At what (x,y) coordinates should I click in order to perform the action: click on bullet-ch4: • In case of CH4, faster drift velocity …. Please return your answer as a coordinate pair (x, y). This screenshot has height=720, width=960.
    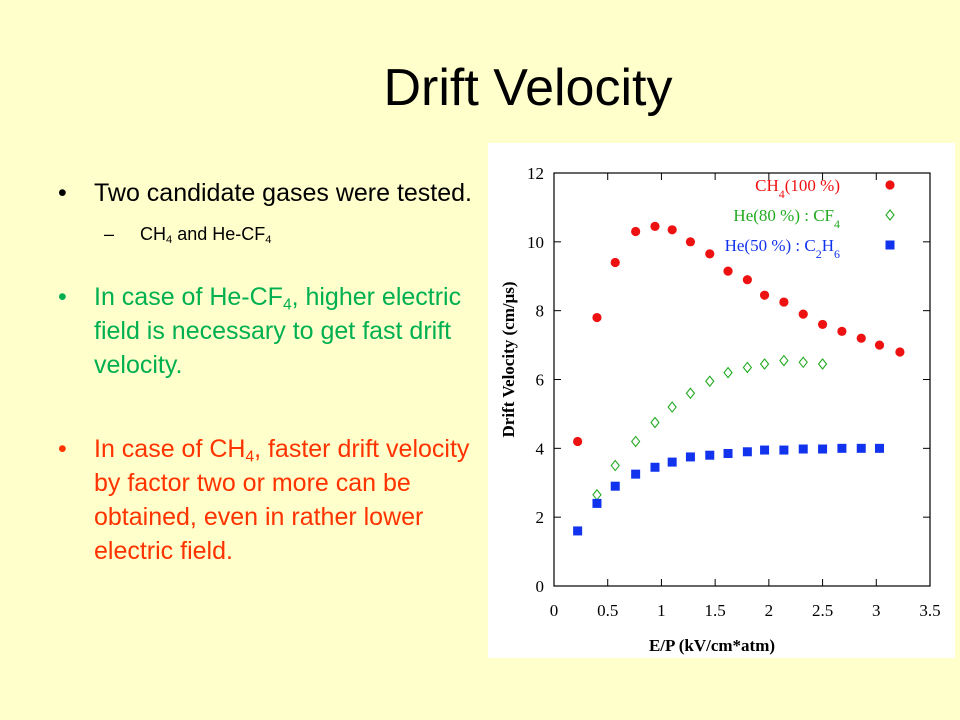
    Looking at the image, I should click on (268, 500).